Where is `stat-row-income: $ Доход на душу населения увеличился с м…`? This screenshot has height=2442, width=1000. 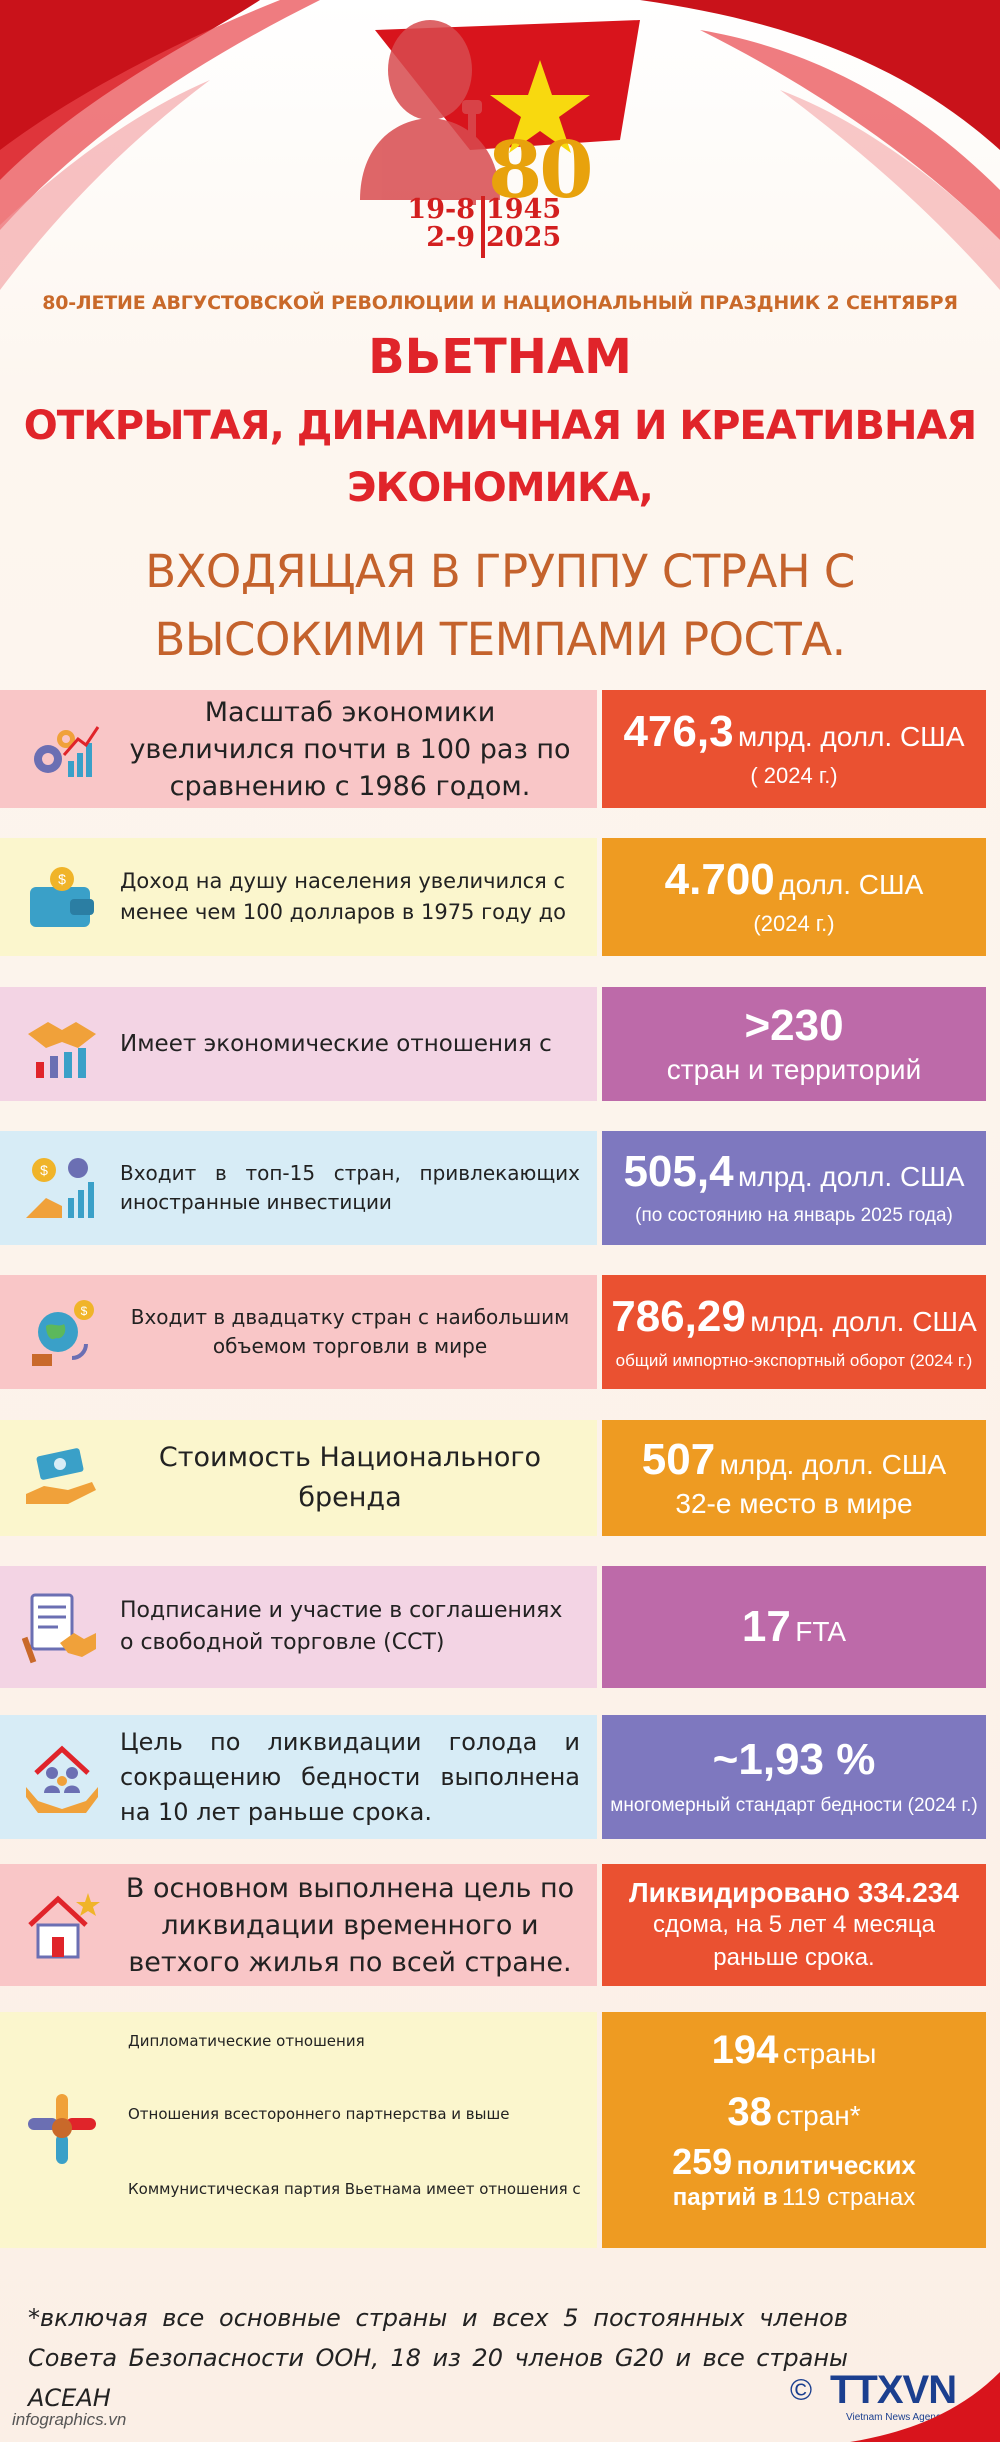 stat-row-income: $ Доход на душу населения увеличился с м… is located at coordinates (500, 897).